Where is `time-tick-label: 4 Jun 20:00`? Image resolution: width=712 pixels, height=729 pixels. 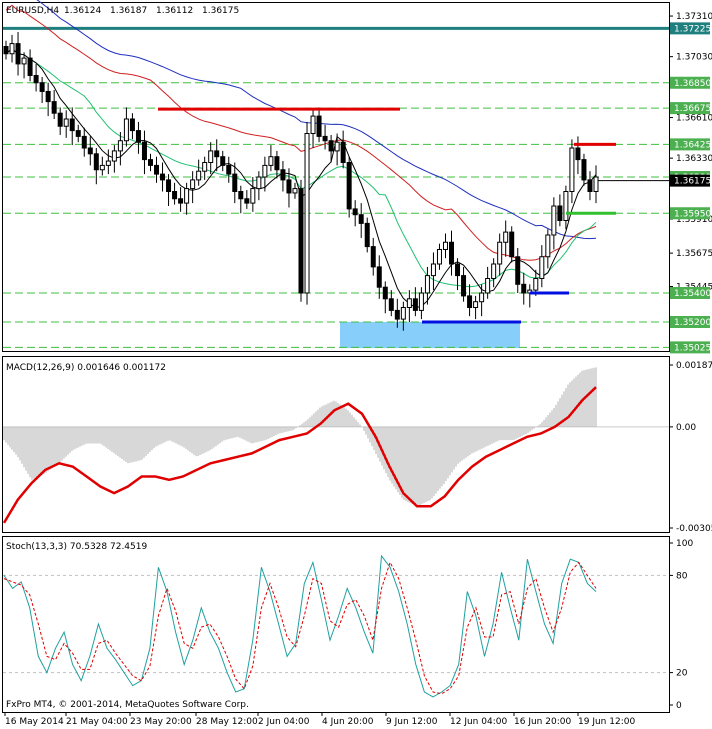 time-tick-label: 4 Jun 20:00 is located at coordinates (348, 722).